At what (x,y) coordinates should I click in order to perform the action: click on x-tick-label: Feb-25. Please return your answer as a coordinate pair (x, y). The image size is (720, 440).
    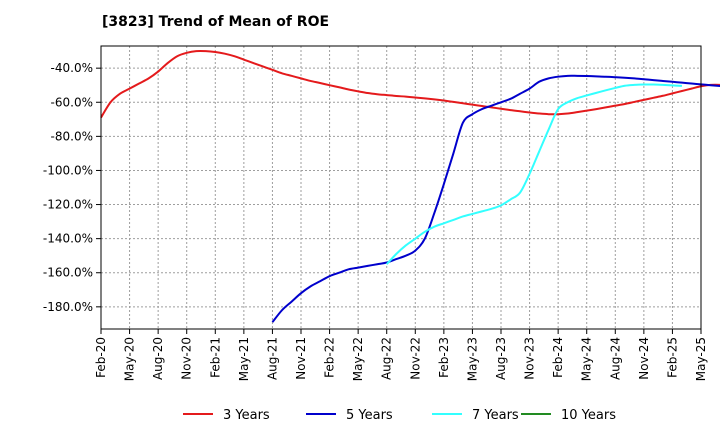
    Looking at the image, I should click on (672, 357).